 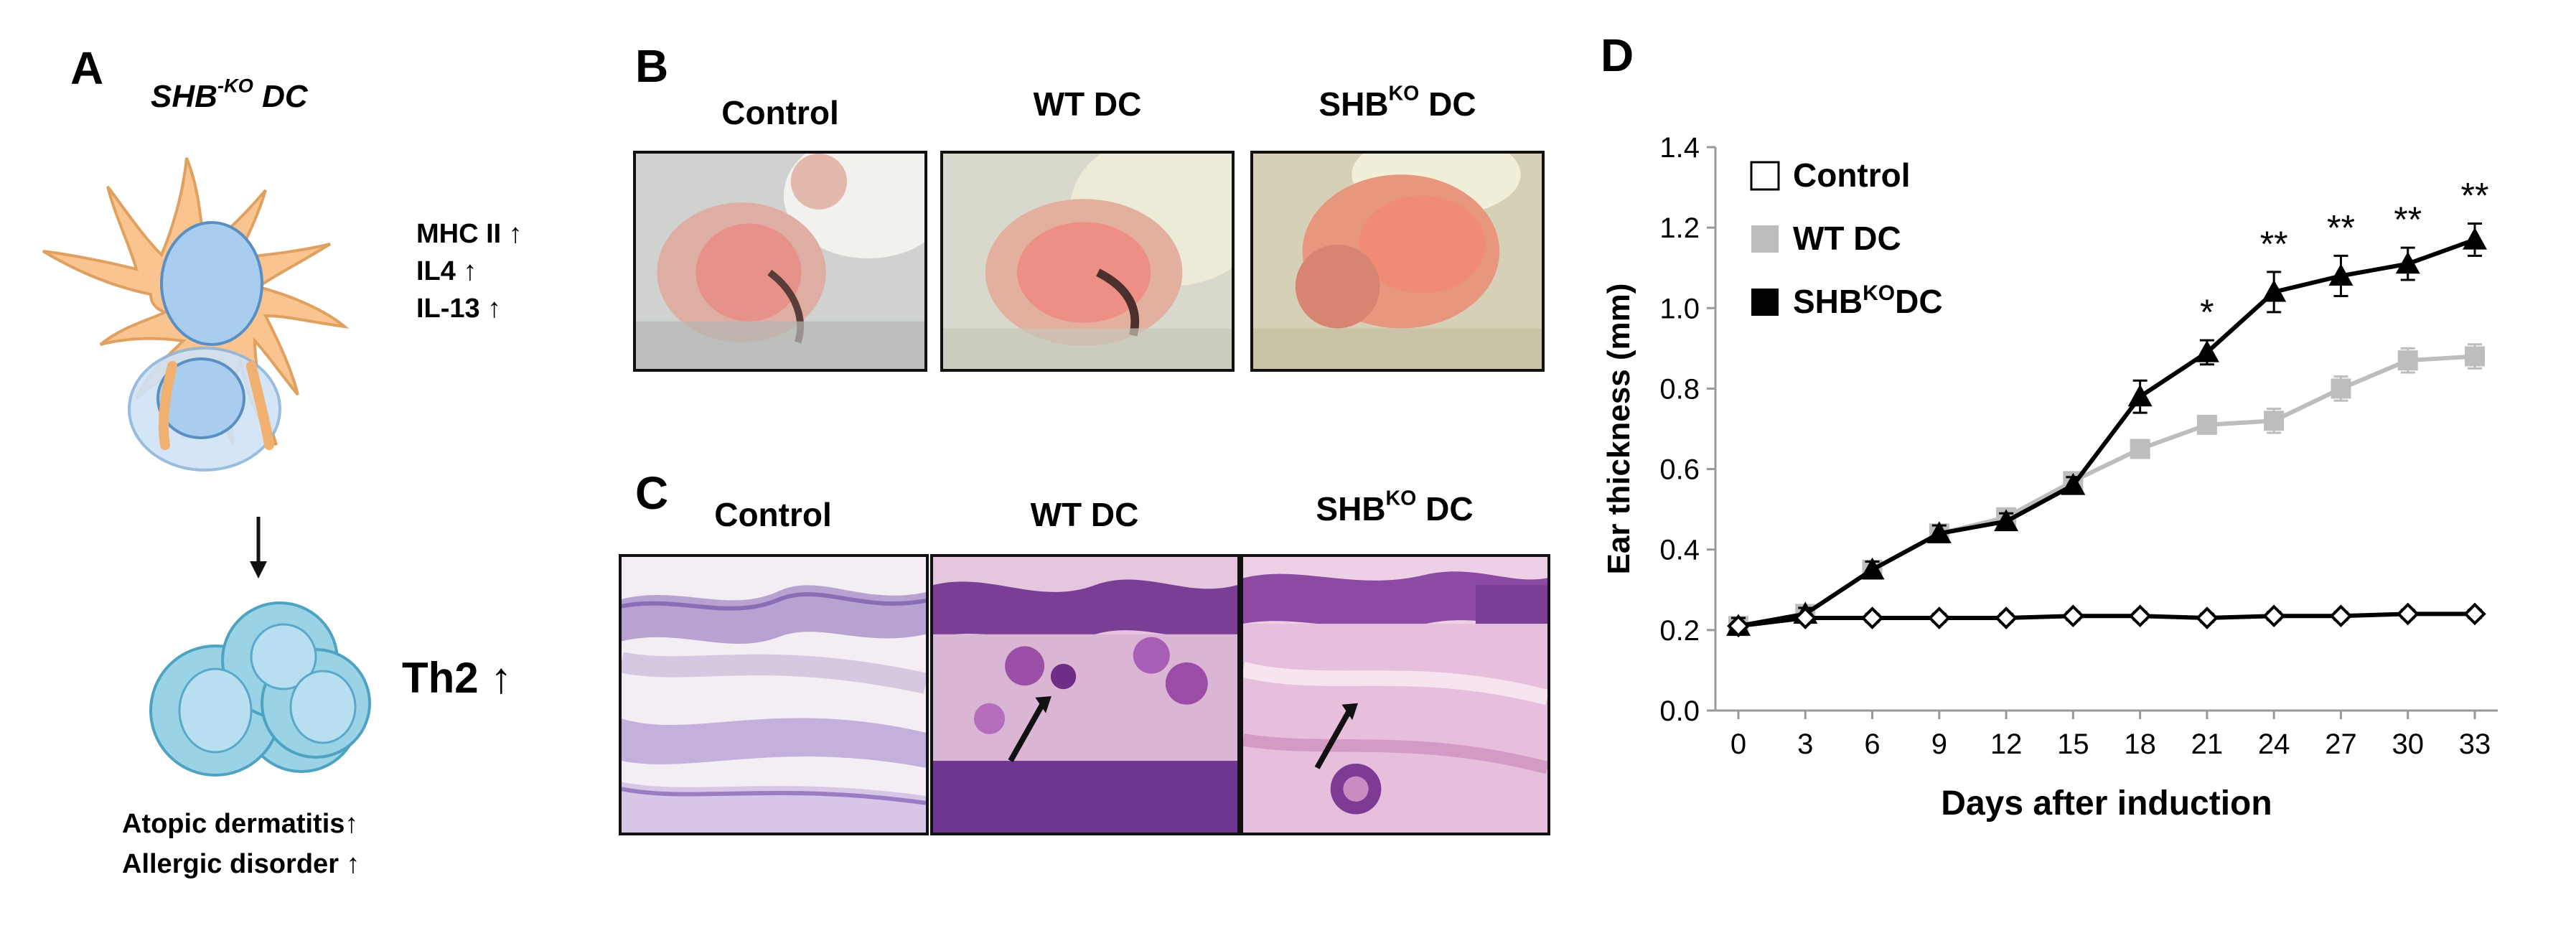 What do you see at coordinates (1395, 694) in the screenshot?
I see `histology-shbko-dc` at bounding box center [1395, 694].